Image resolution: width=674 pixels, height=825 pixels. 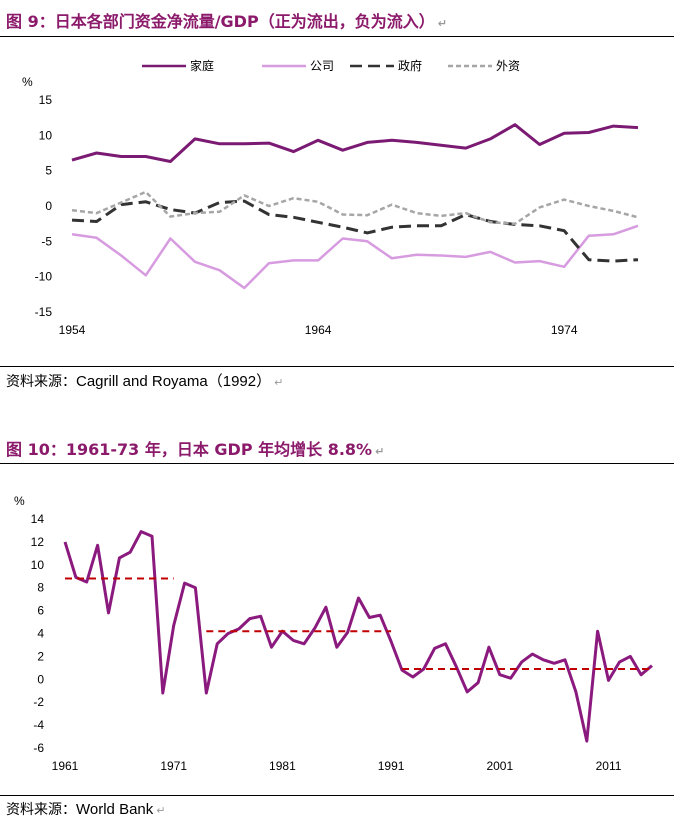 I want to click on chart2-x-tick-label: 1991, so click(x=391, y=766).